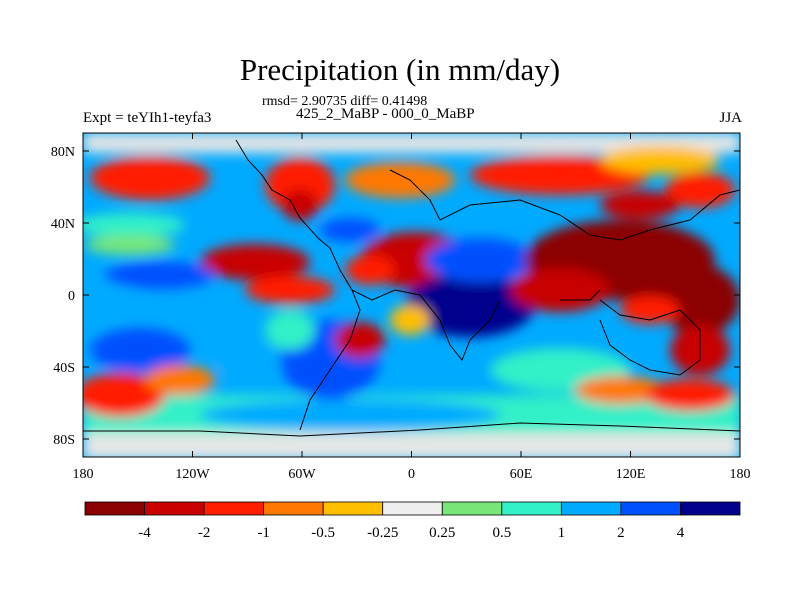  What do you see at coordinates (411, 474) in the screenshot?
I see `x-tick-label: 0` at bounding box center [411, 474].